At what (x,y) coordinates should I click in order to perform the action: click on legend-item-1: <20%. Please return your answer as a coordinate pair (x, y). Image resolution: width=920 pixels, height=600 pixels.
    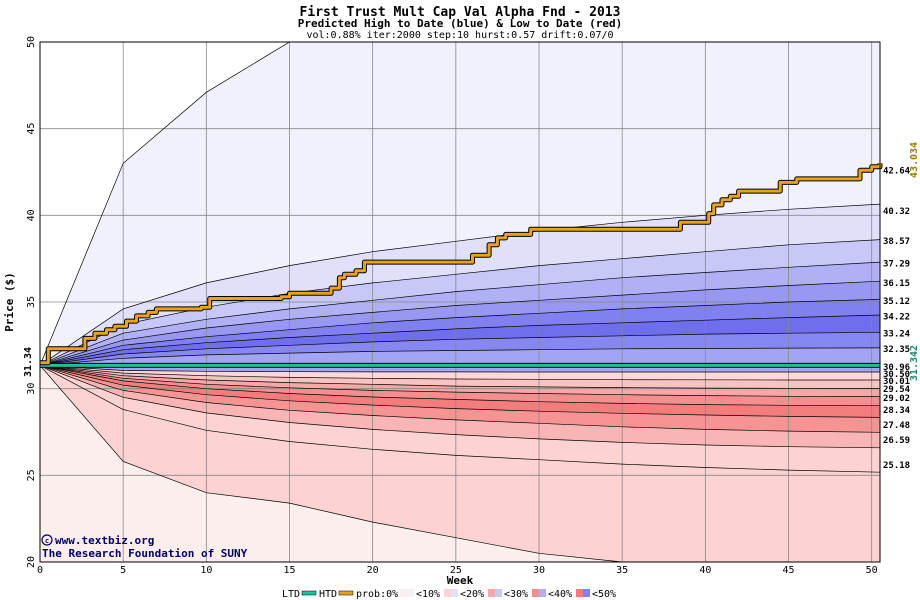
    Looking at the image, I should click on (472, 594).